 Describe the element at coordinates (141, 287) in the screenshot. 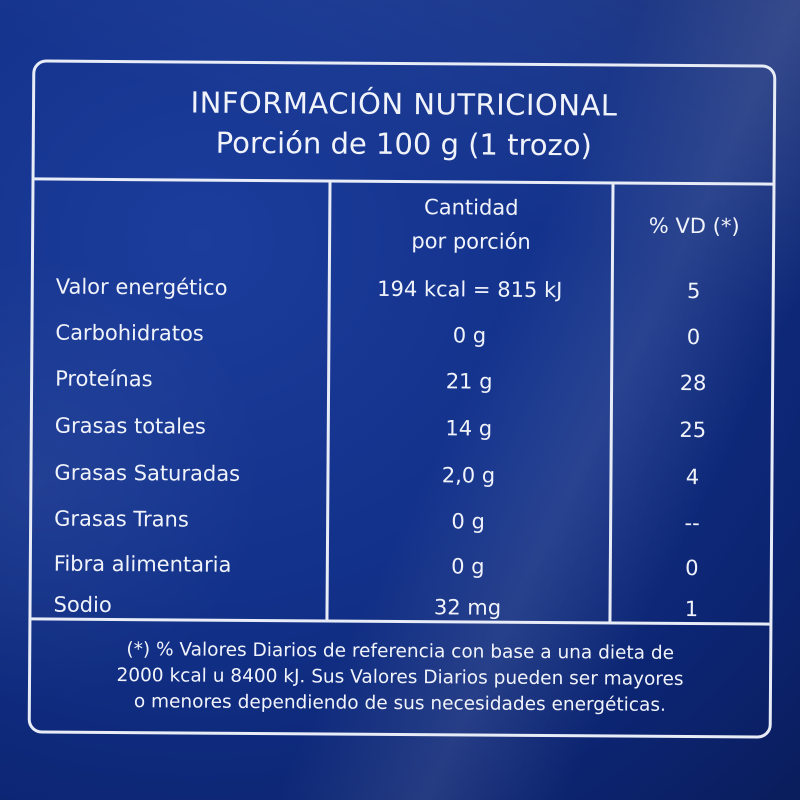

I see `nutrient-name: Valor energético` at that location.